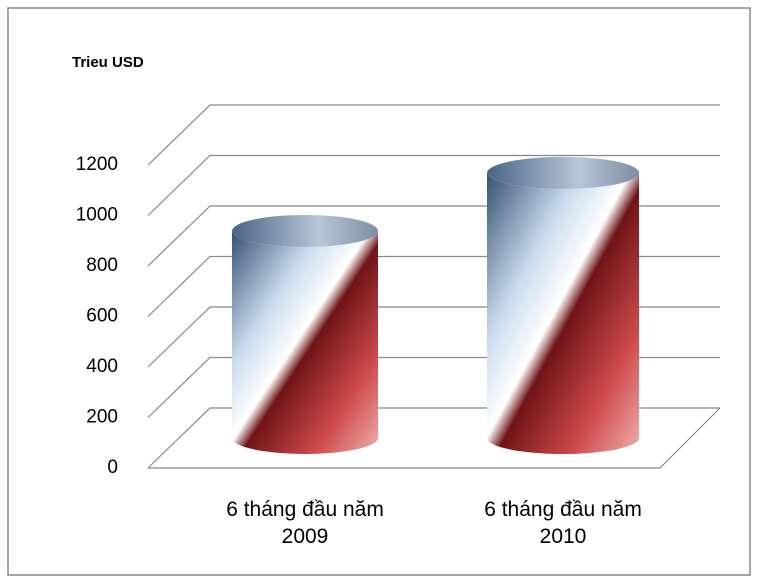  Describe the element at coordinates (97, 164) in the screenshot. I see `y-tick-label: 1200` at that location.